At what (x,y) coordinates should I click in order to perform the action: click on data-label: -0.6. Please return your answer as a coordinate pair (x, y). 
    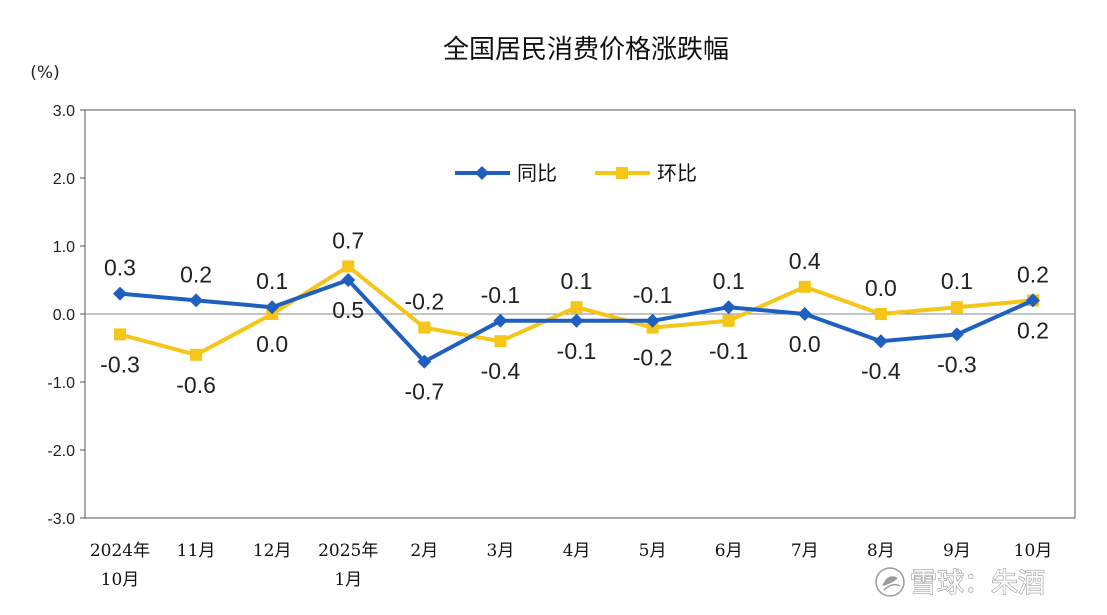
    Looking at the image, I should click on (196, 385).